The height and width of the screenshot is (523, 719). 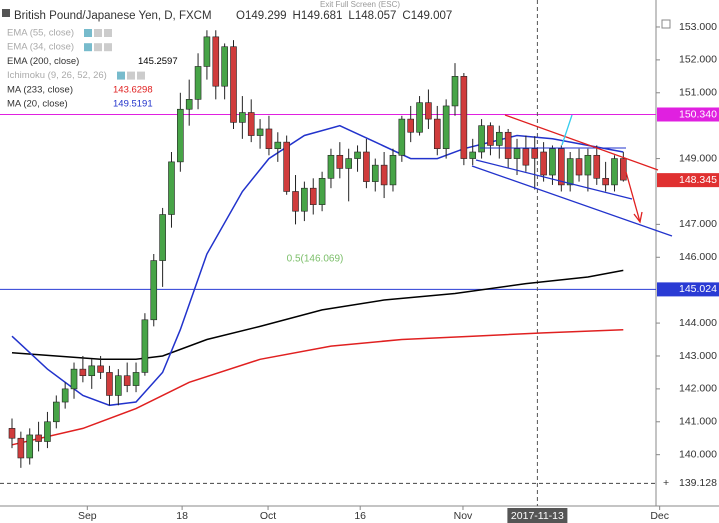 What do you see at coordinates (40, 33) in the screenshot?
I see `legend-name: EMA (55, close)` at bounding box center [40, 33].